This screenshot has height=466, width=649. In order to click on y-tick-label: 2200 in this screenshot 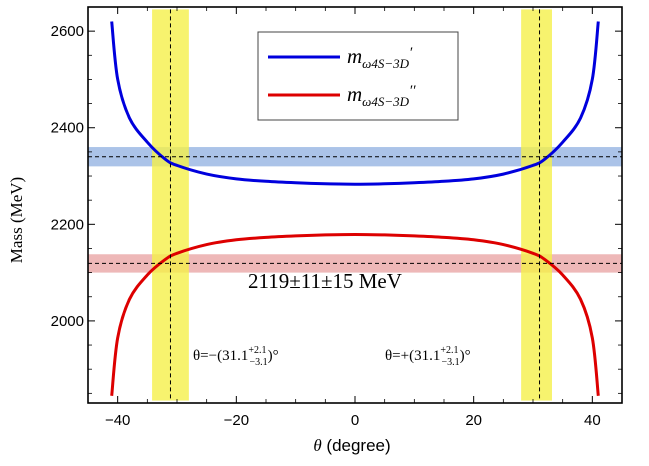, I will do `click(67, 224)`.